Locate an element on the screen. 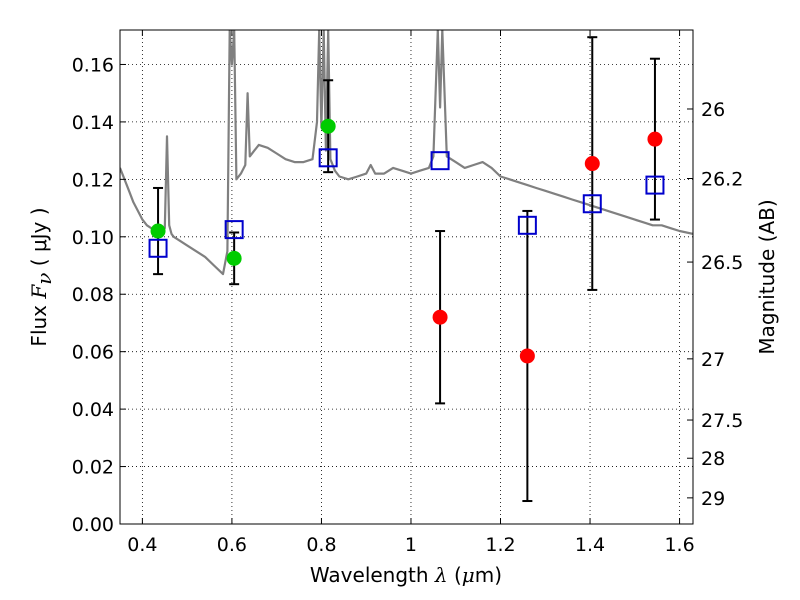  y2-axis-title: Magnitude (AB) is located at coordinates (767, 276).